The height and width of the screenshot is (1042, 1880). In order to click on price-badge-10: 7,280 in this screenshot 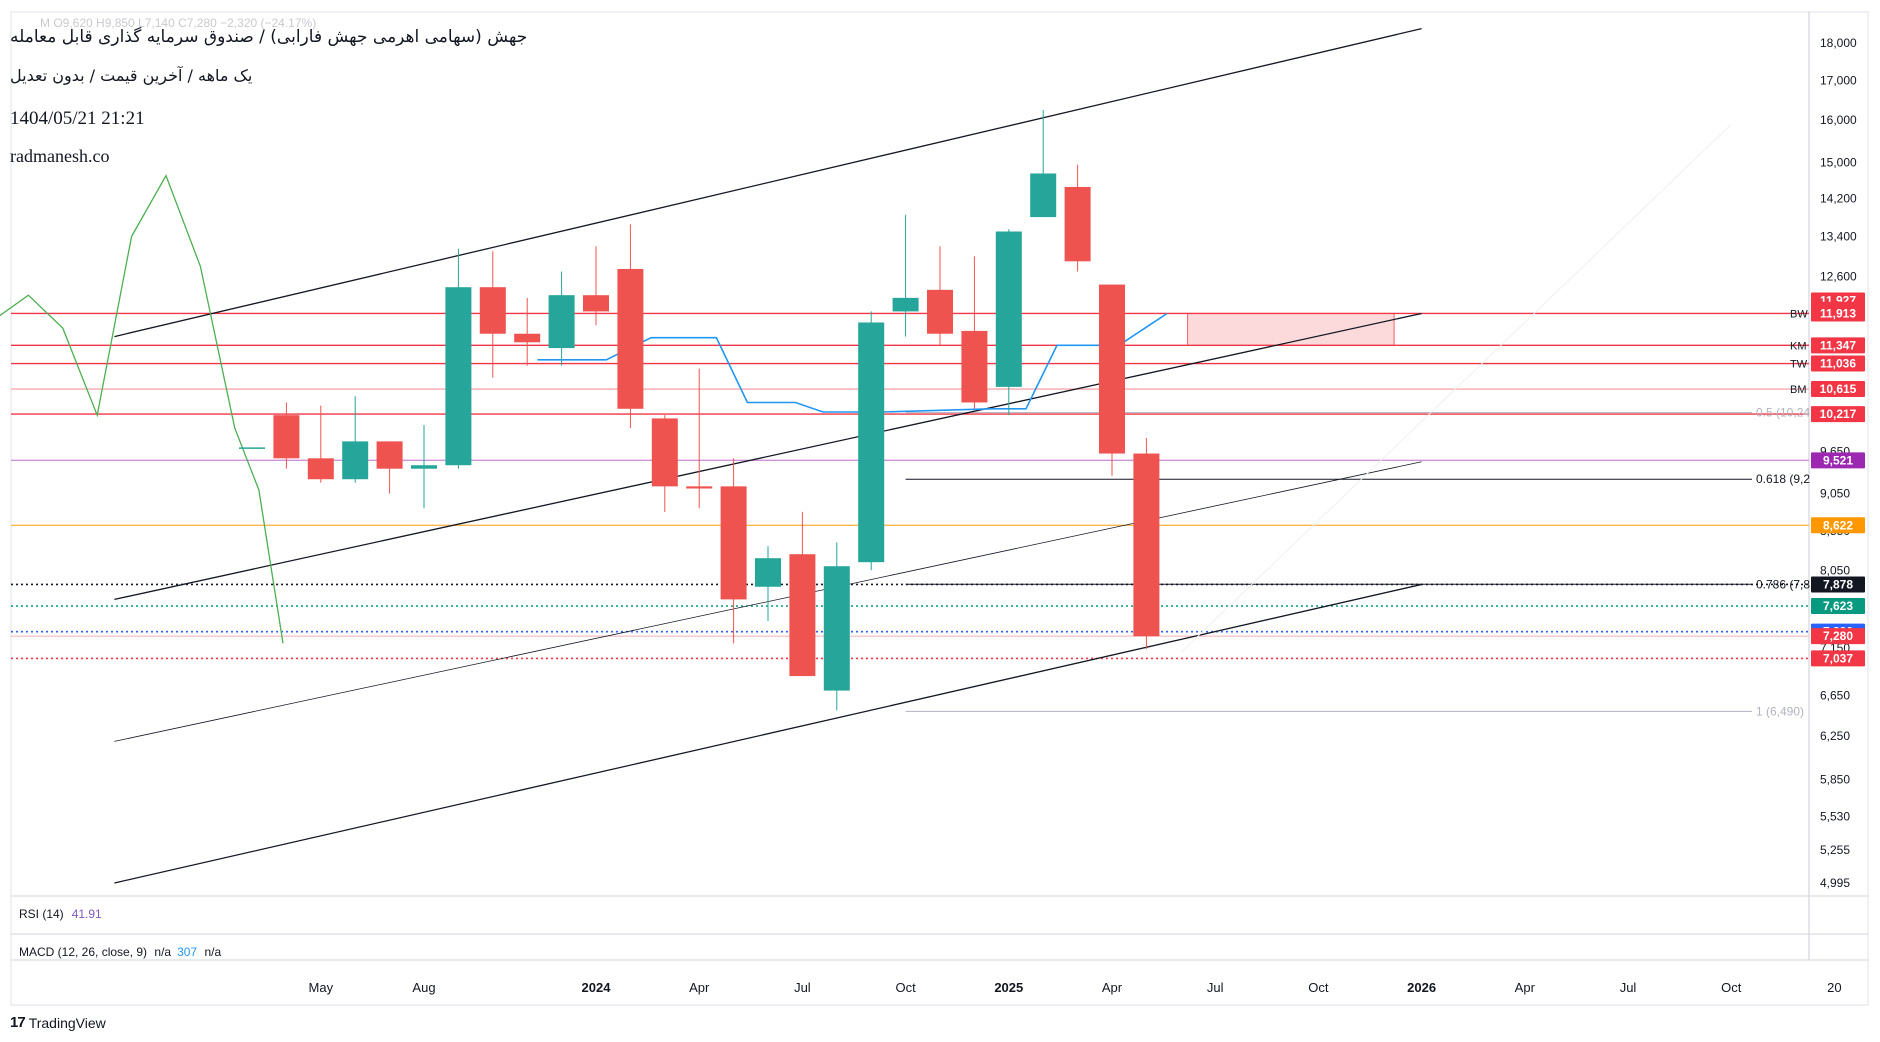, I will do `click(1838, 636)`.